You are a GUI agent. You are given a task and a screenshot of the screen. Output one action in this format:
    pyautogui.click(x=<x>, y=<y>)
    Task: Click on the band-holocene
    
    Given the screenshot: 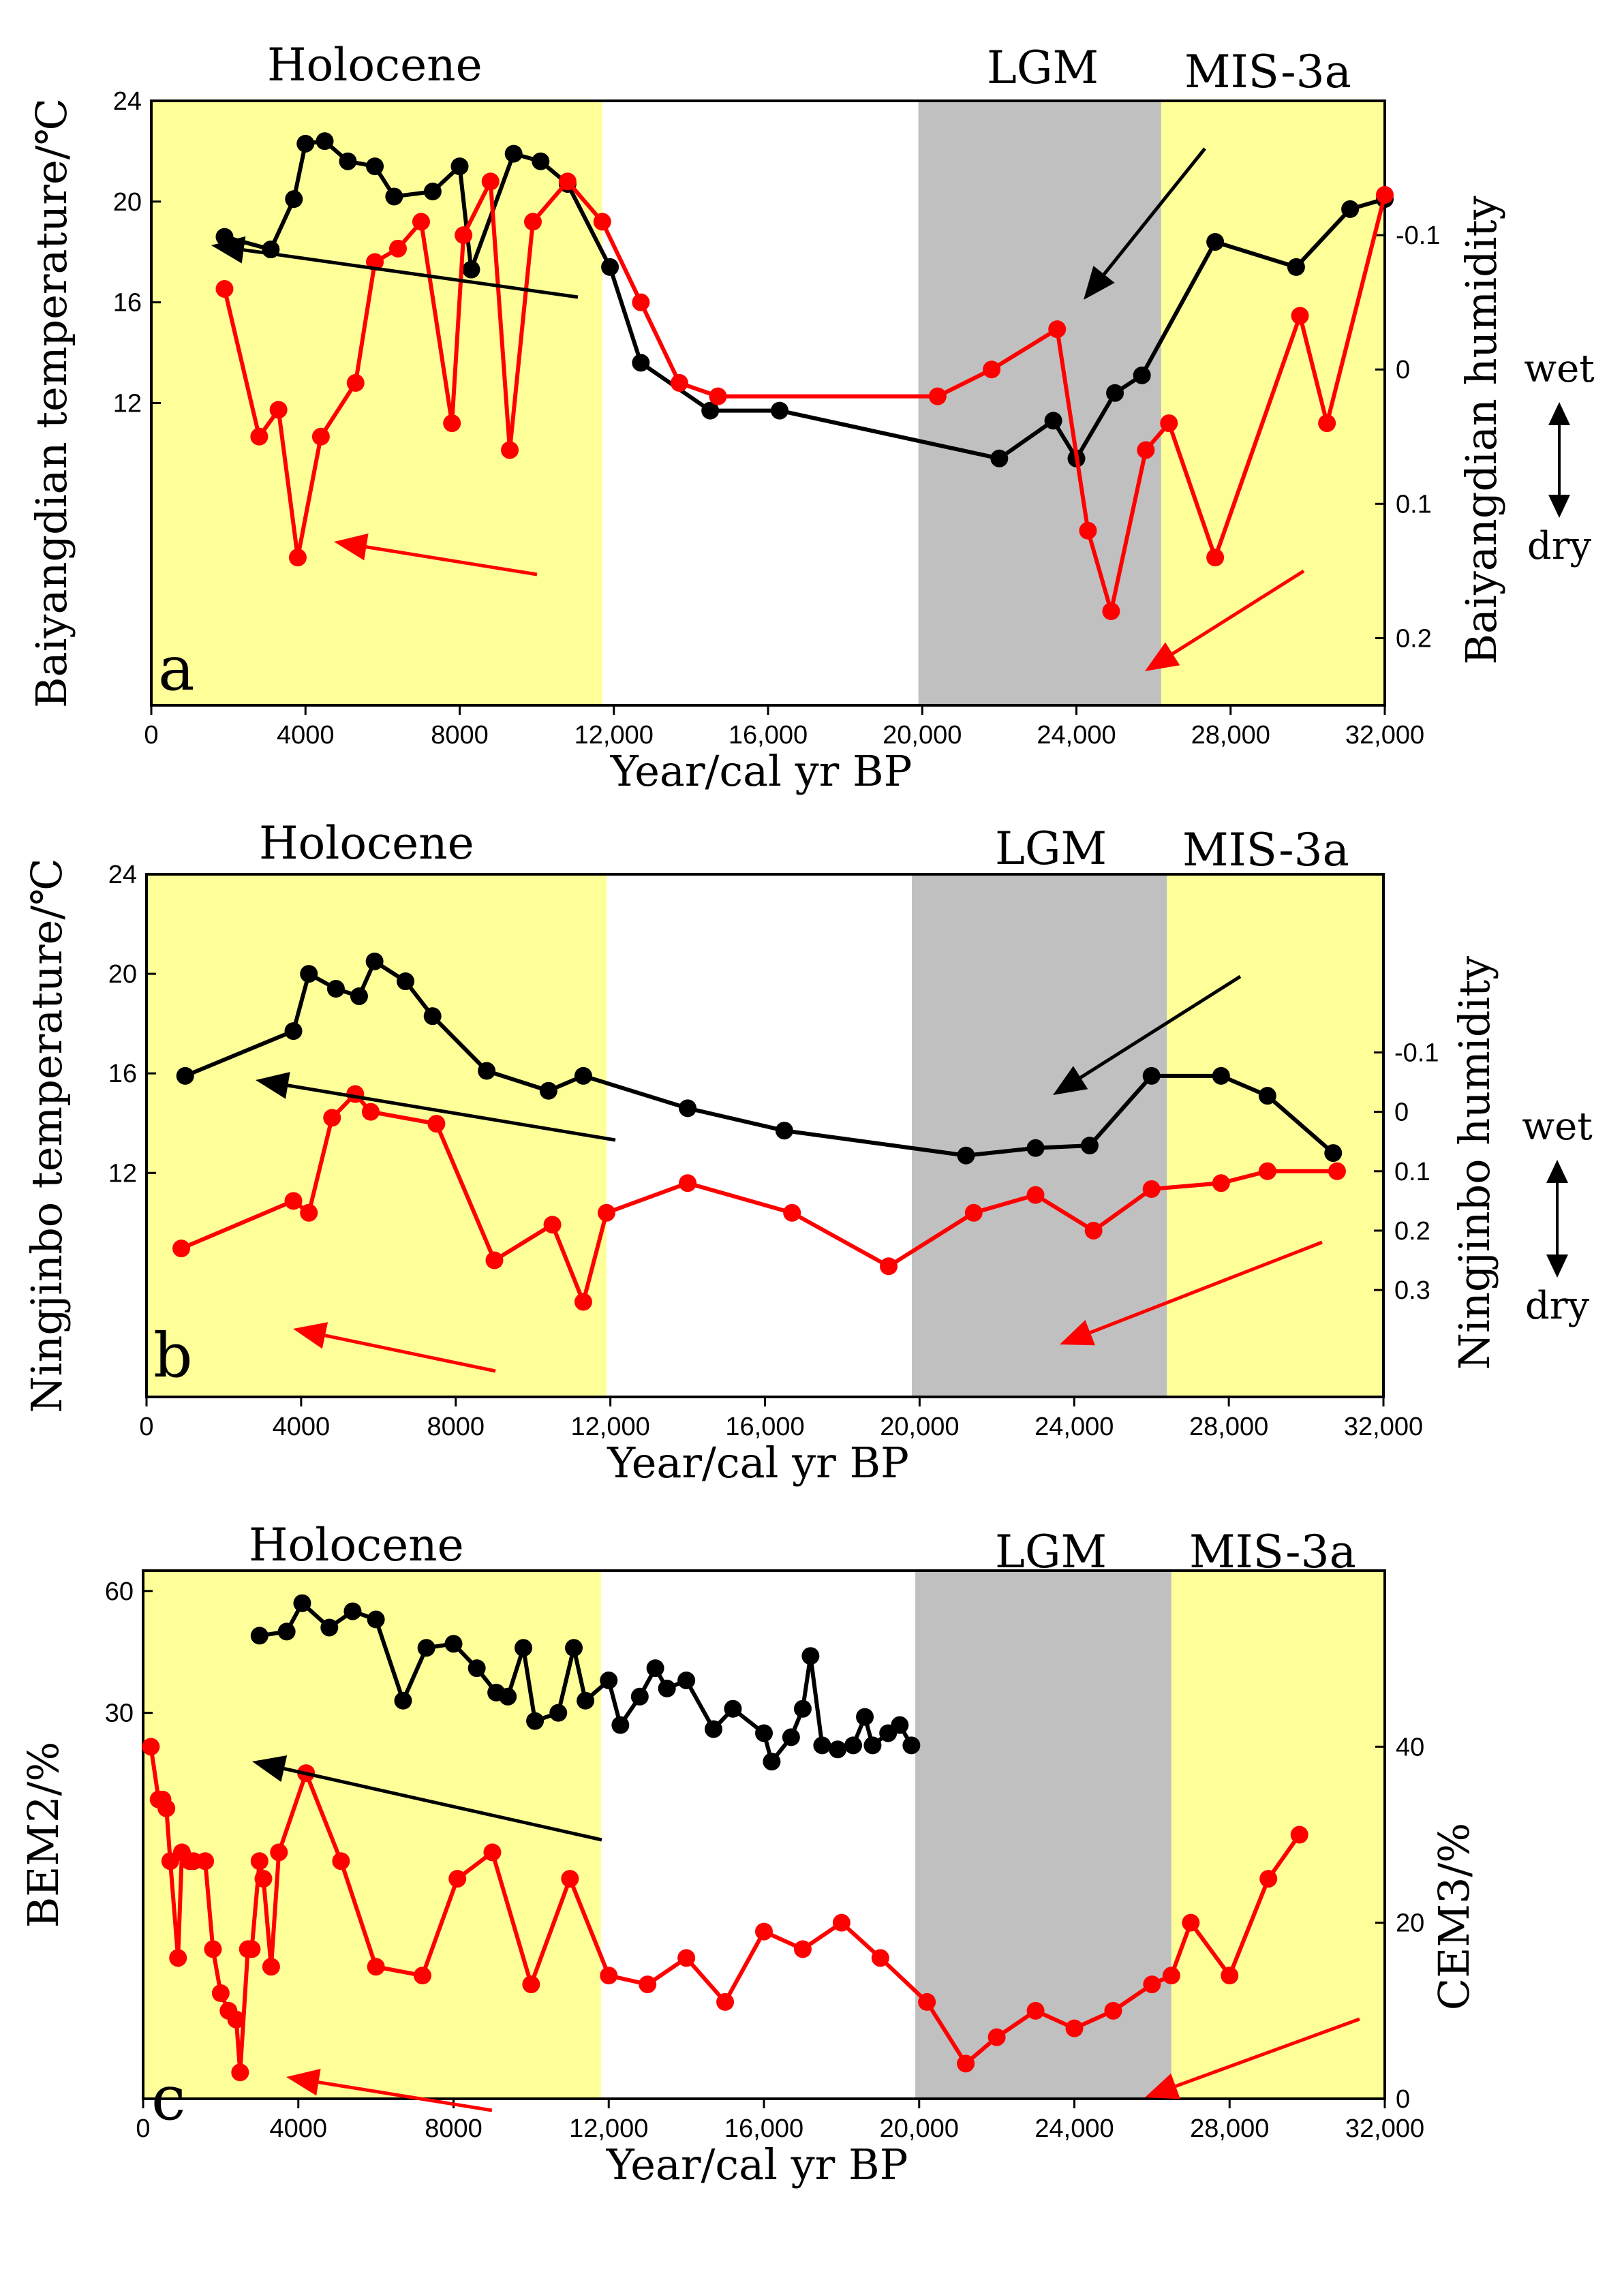 What is the action you would take?
    pyautogui.click(x=372, y=1835)
    